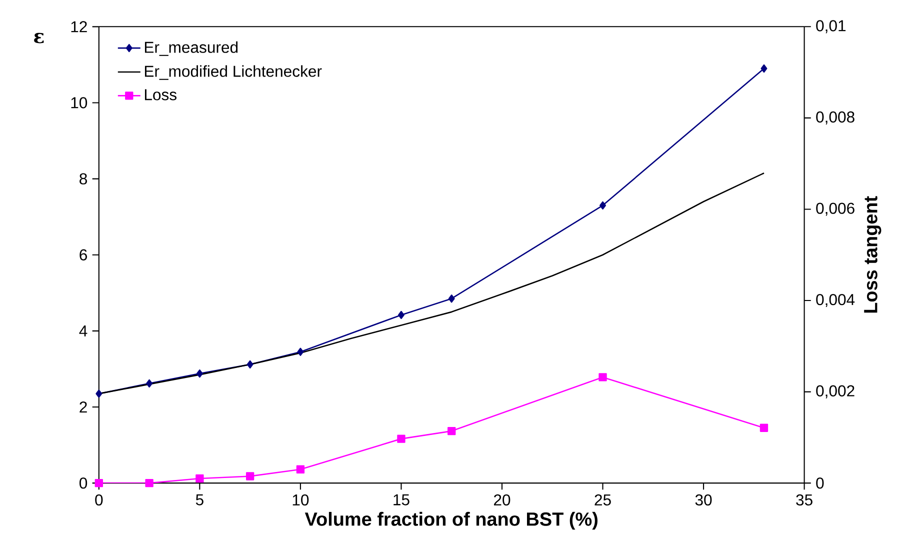 This screenshot has height=559, width=910. I want to click on legend-label: Loss, so click(160, 94).